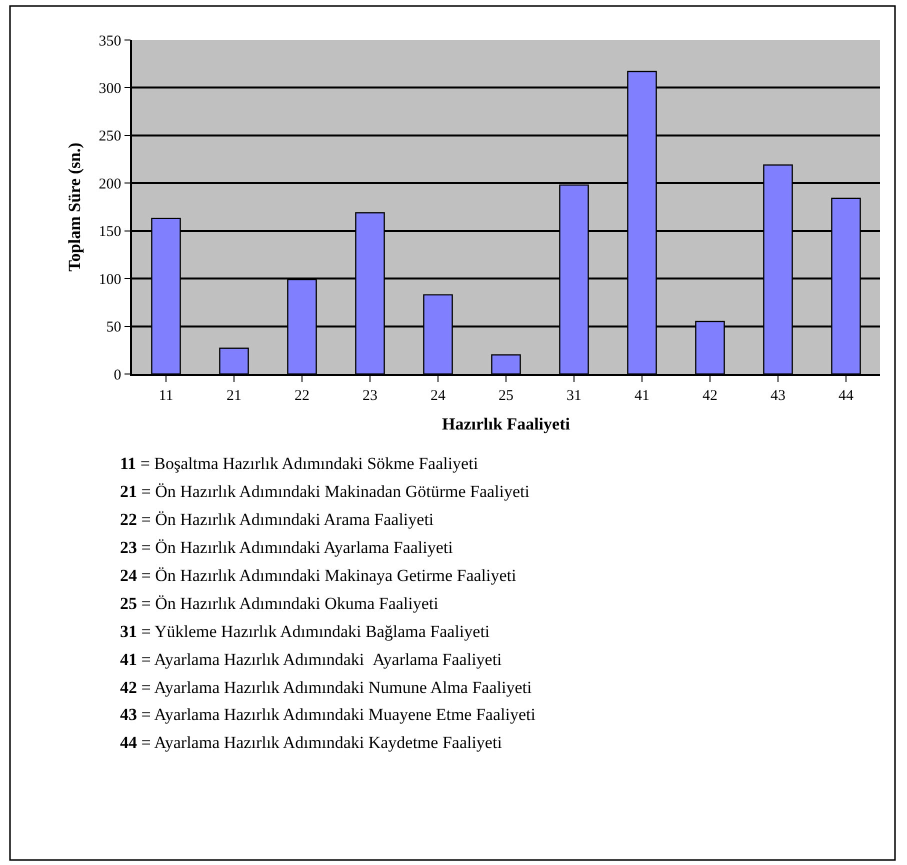  I want to click on x-tick-label: 11, so click(166, 396).